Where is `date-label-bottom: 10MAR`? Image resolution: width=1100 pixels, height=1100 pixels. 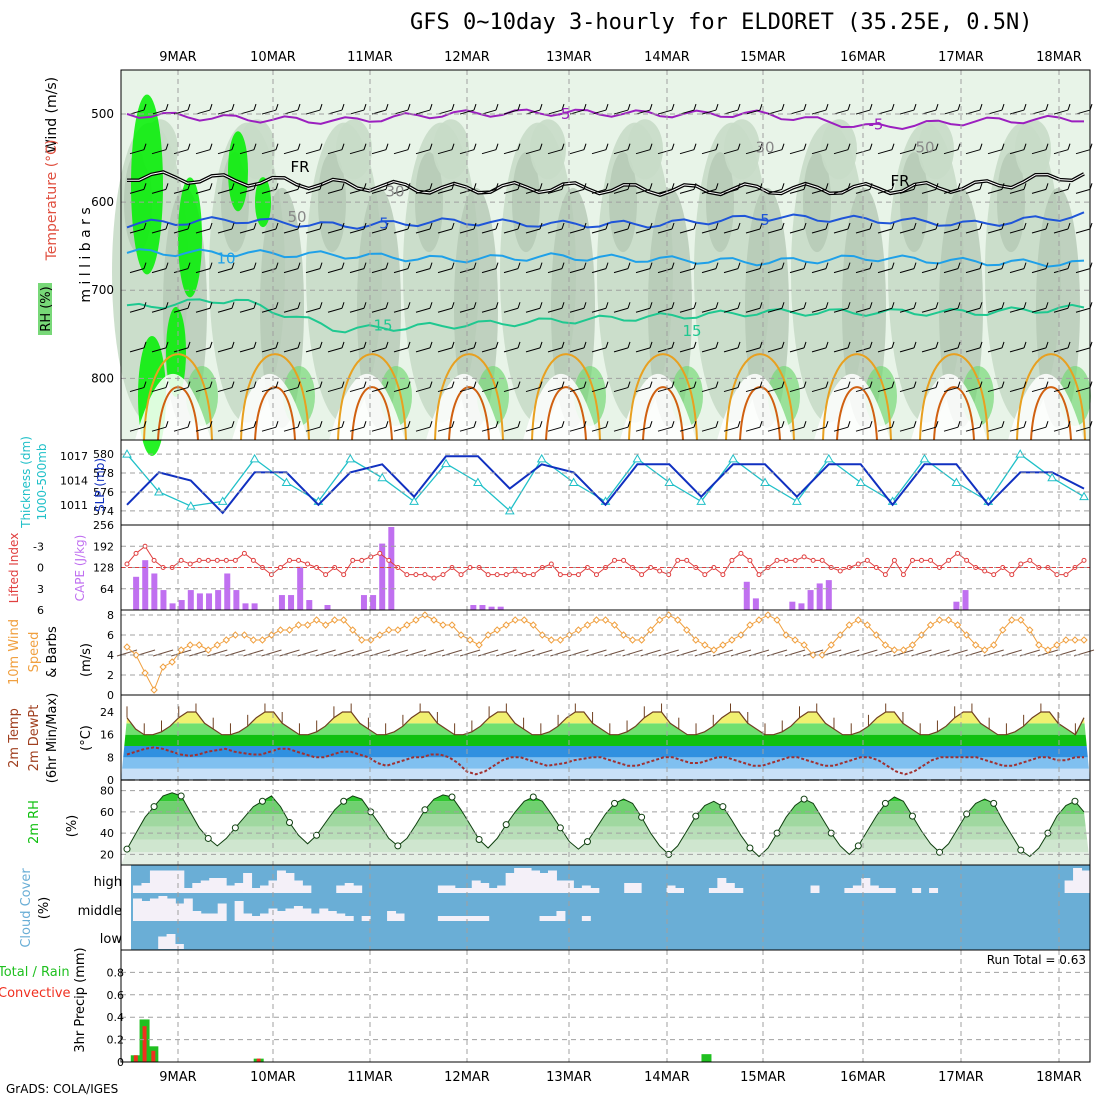 date-label-bottom: 10MAR is located at coordinates (273, 1077).